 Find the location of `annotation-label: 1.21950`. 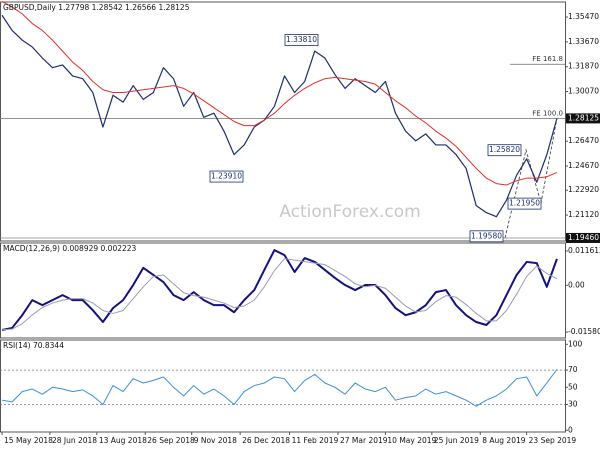

annotation-label: 1.21950 is located at coordinates (524, 203).